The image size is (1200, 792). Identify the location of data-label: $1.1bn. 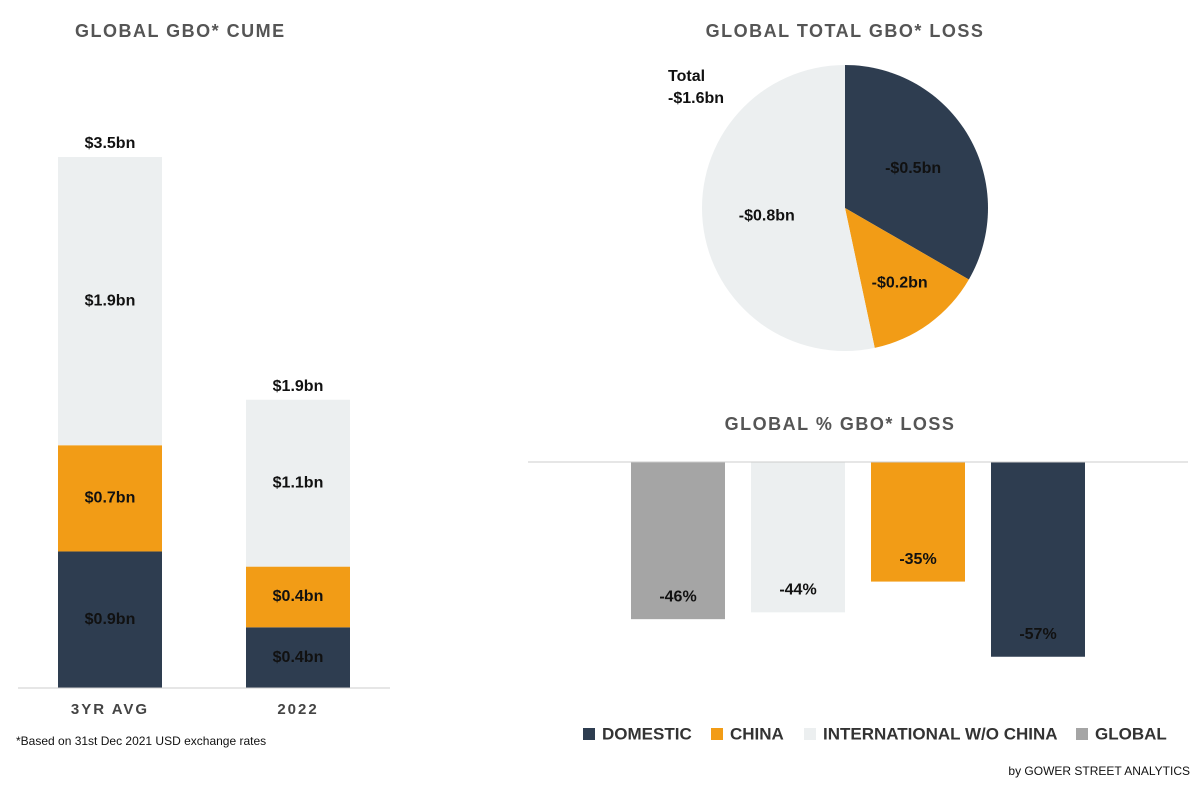
(298, 482).